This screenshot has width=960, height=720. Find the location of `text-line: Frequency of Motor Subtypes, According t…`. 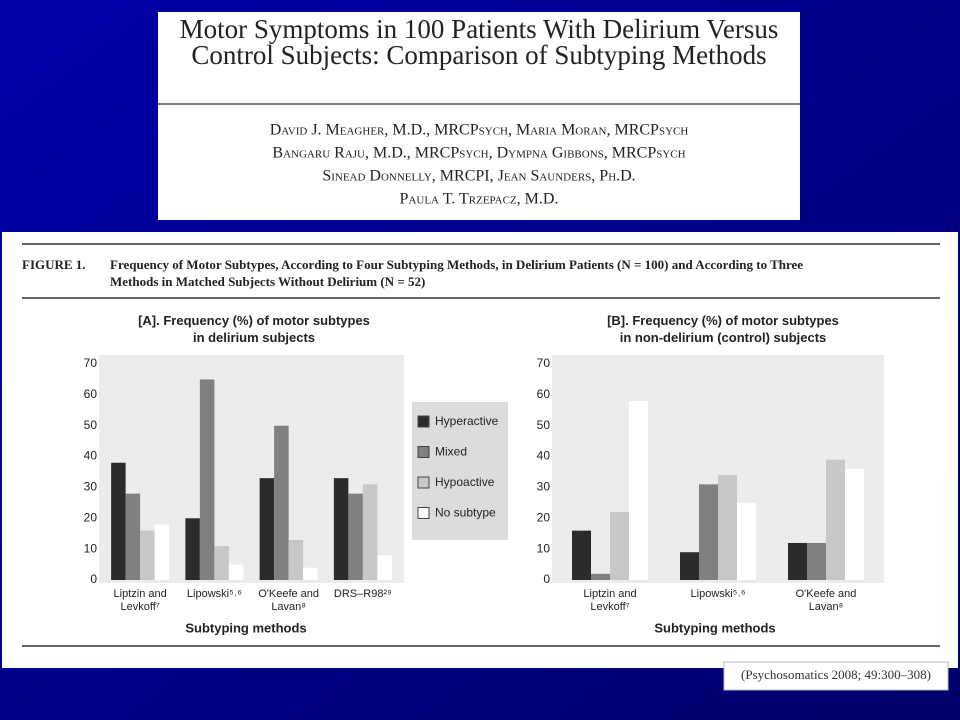

text-line: Frequency of Motor Subtypes, According t… is located at coordinates (456, 264).